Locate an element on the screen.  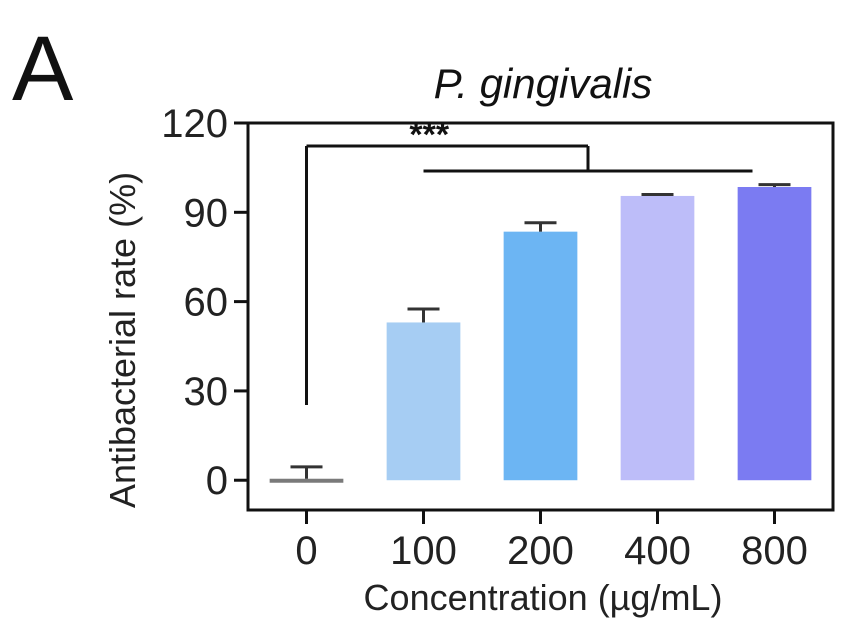
y-axis-label: Antibacterial rate (%) is located at coordinates (122, 340).